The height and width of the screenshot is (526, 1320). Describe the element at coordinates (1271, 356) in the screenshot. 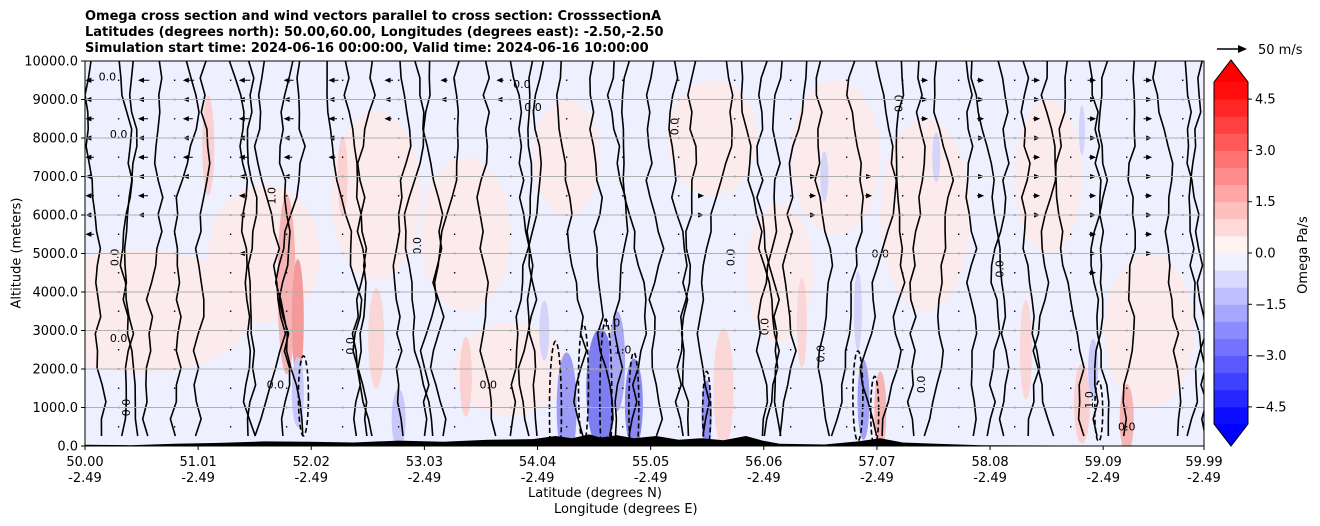

I see `colorbar-tick-label: −3.0` at that location.